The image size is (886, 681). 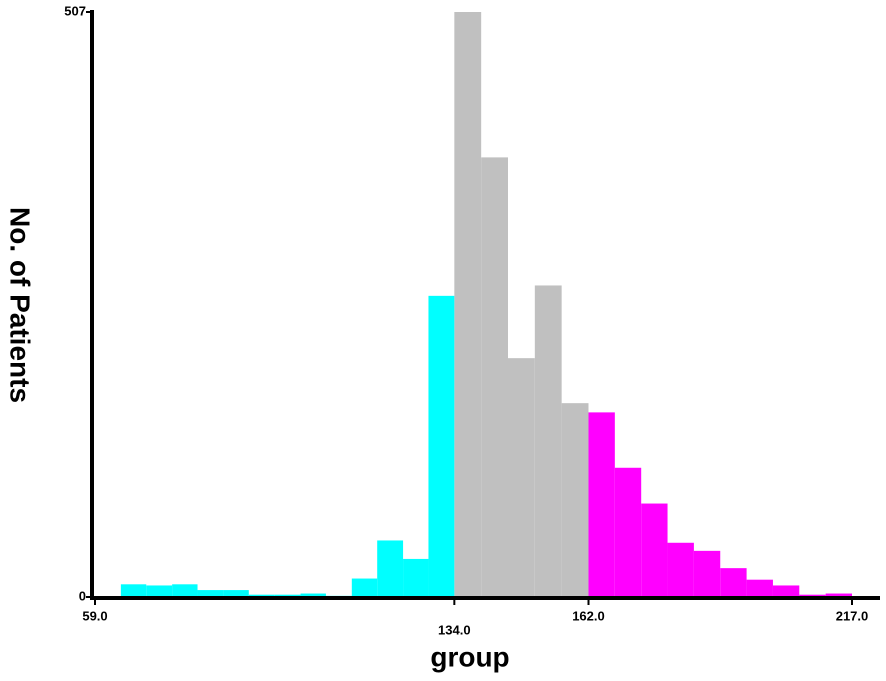 I want to click on y-tick-label: 0, so click(x=82, y=595).